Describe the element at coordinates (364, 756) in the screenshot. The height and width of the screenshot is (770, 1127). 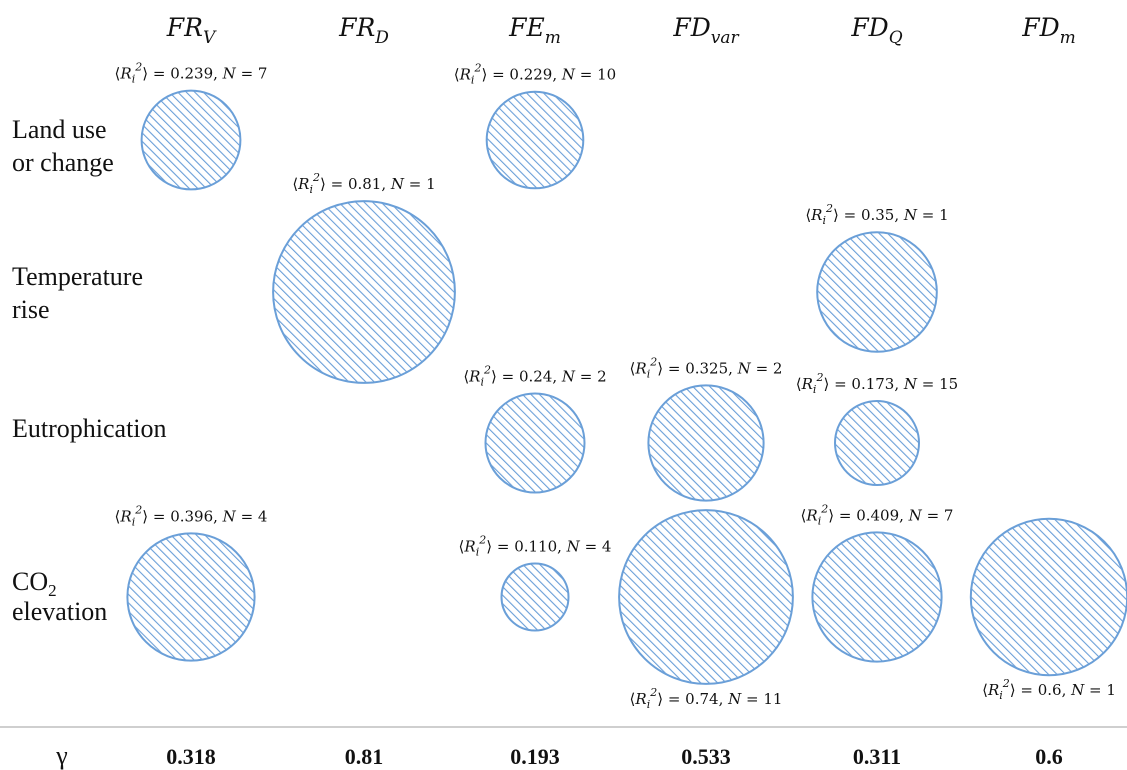
I see `gamma-value-FRD: 0.81` at that location.